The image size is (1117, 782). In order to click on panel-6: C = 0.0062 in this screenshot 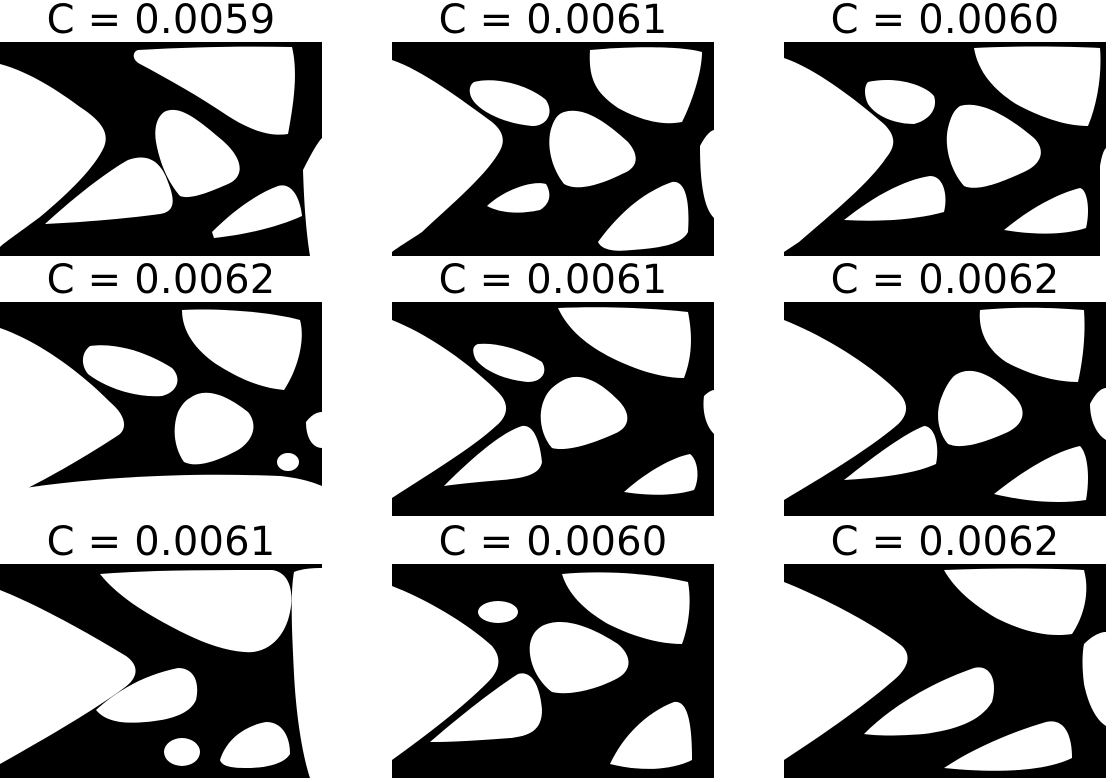, I will do `click(945, 390)`.